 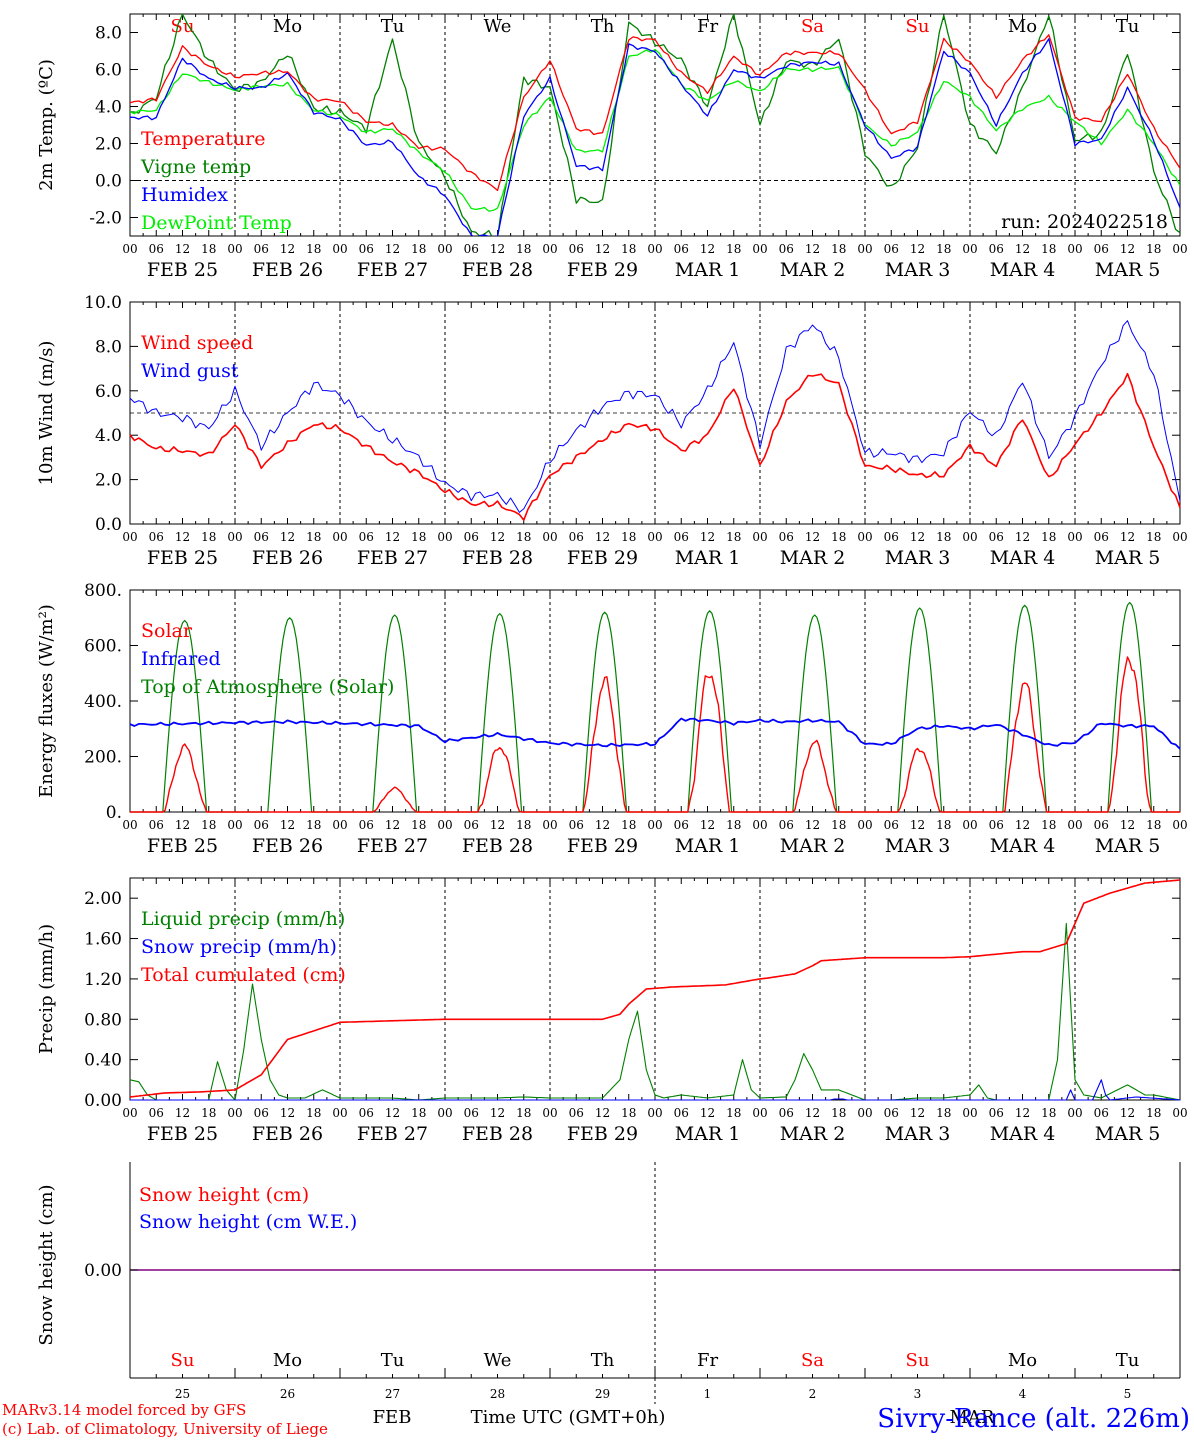 I want to click on y-tick-label: 600., so click(x=103, y=647).